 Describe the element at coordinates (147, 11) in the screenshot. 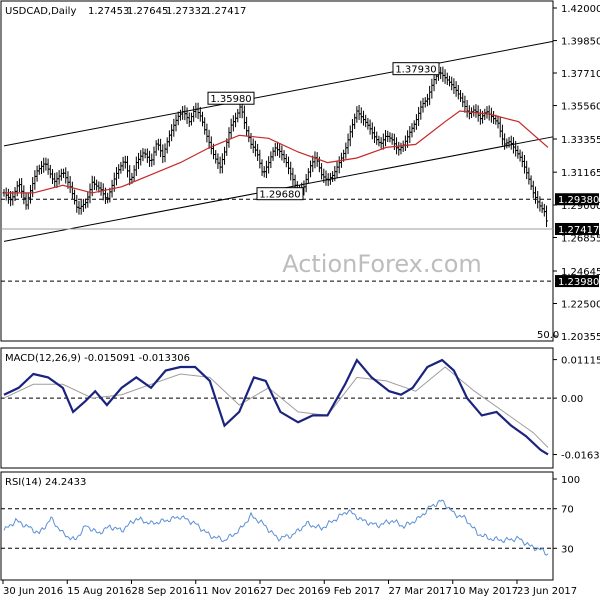

I see `ohlc-high: 1.27645` at that location.